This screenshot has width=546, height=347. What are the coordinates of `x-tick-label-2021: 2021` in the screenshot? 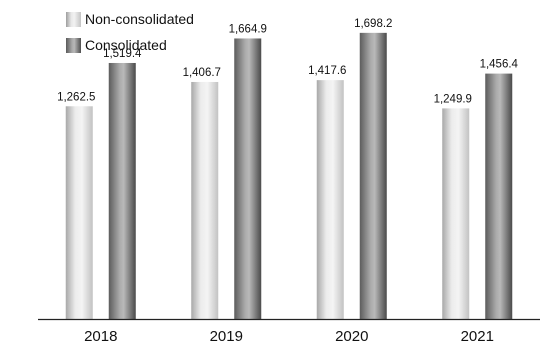 It's located at (477, 336).